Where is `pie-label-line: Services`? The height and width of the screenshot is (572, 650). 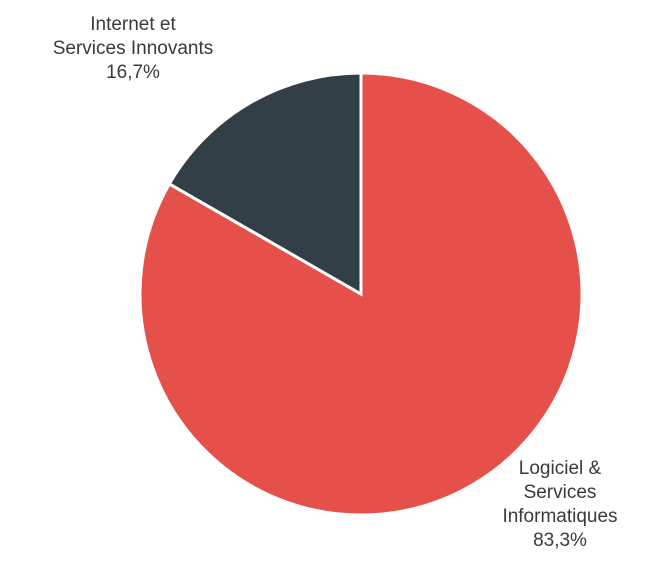
pie-label-line: Services is located at coordinates (560, 492).